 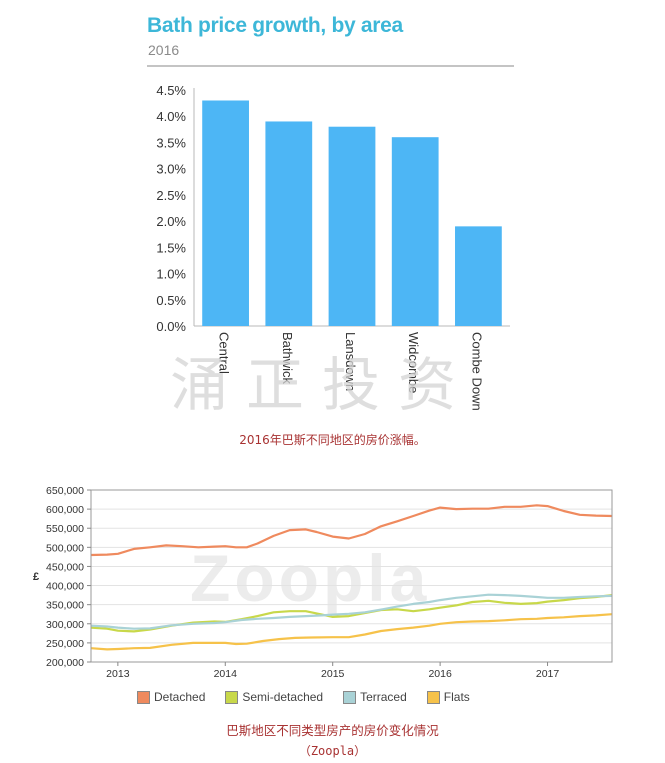 I want to click on series-line-terraced, so click(x=351, y=611).